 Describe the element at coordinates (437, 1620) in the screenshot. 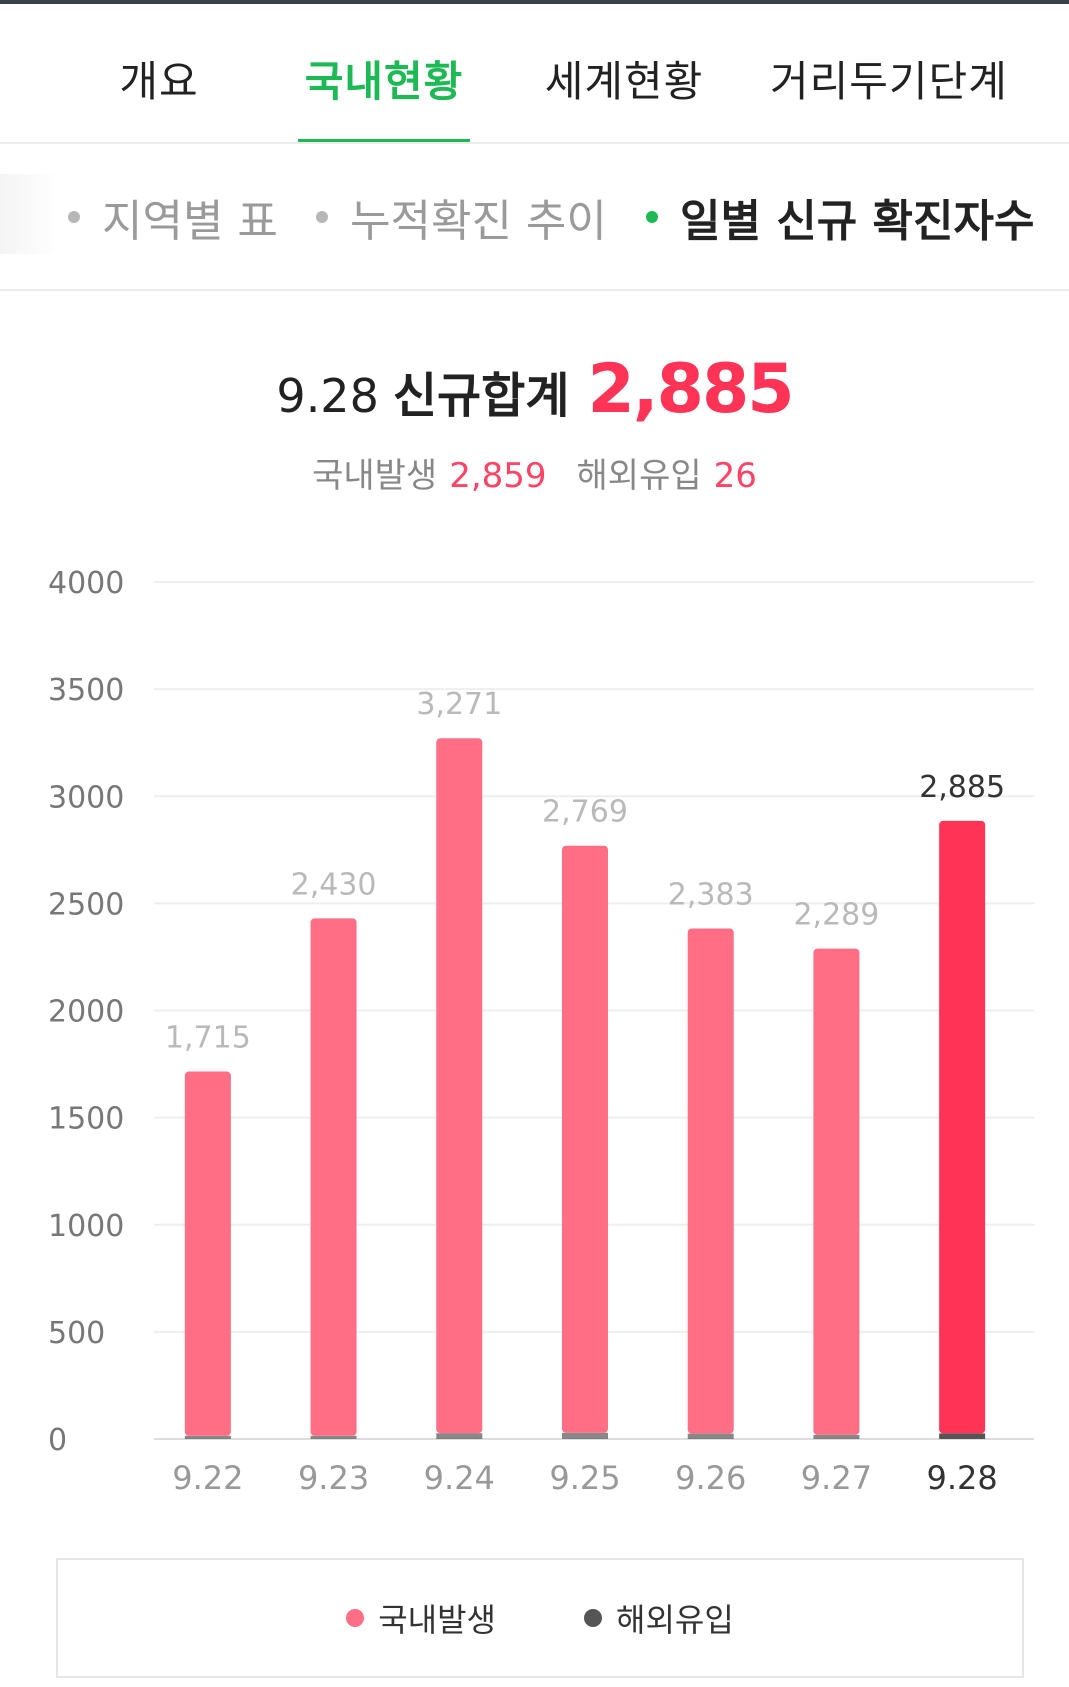

I see `legend-label: 국내발생` at that location.